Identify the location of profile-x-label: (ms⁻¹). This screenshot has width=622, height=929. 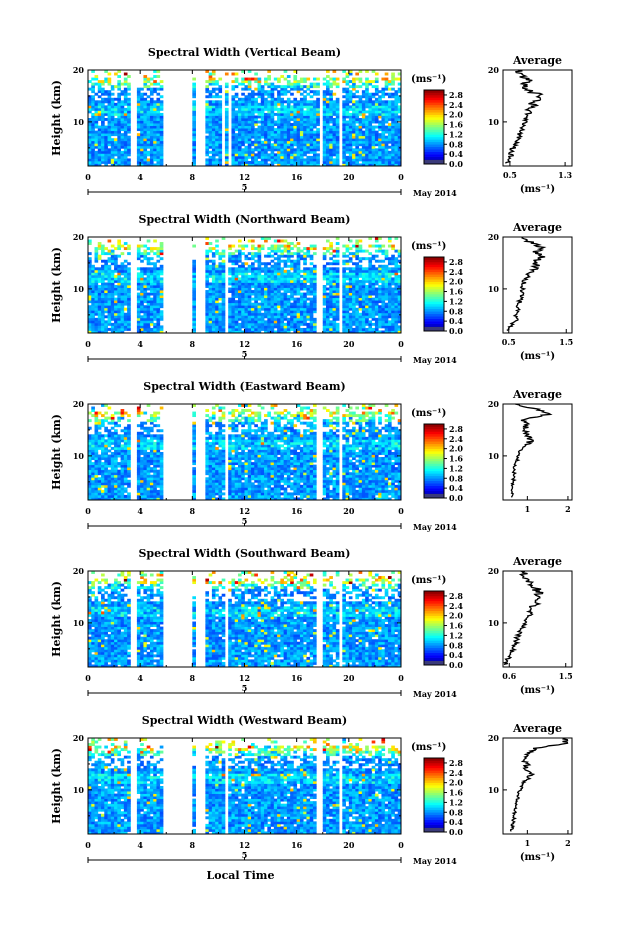
(537, 356).